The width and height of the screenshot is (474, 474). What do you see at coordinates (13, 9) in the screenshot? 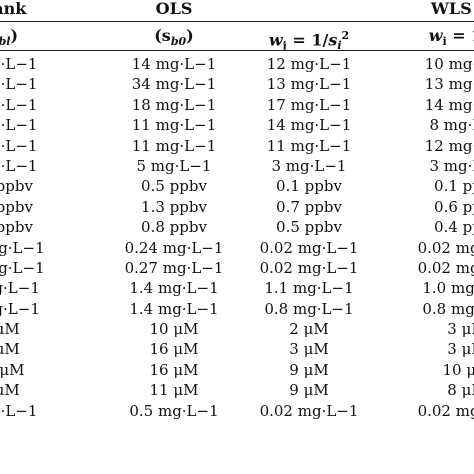
I see `column-header-blank: Blank` at bounding box center [13, 9].